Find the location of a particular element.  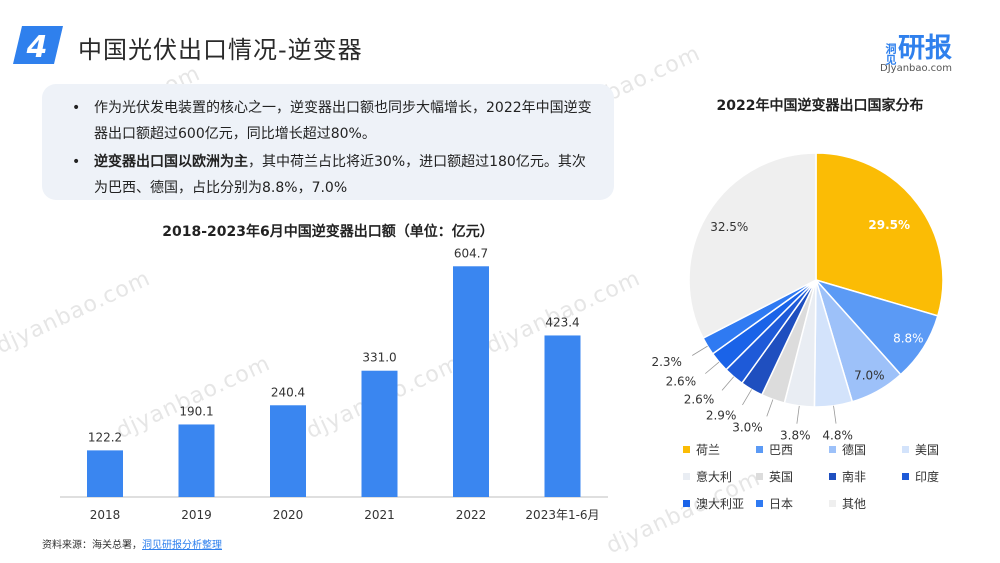

legend-label: 澳大利亚 is located at coordinates (720, 504).